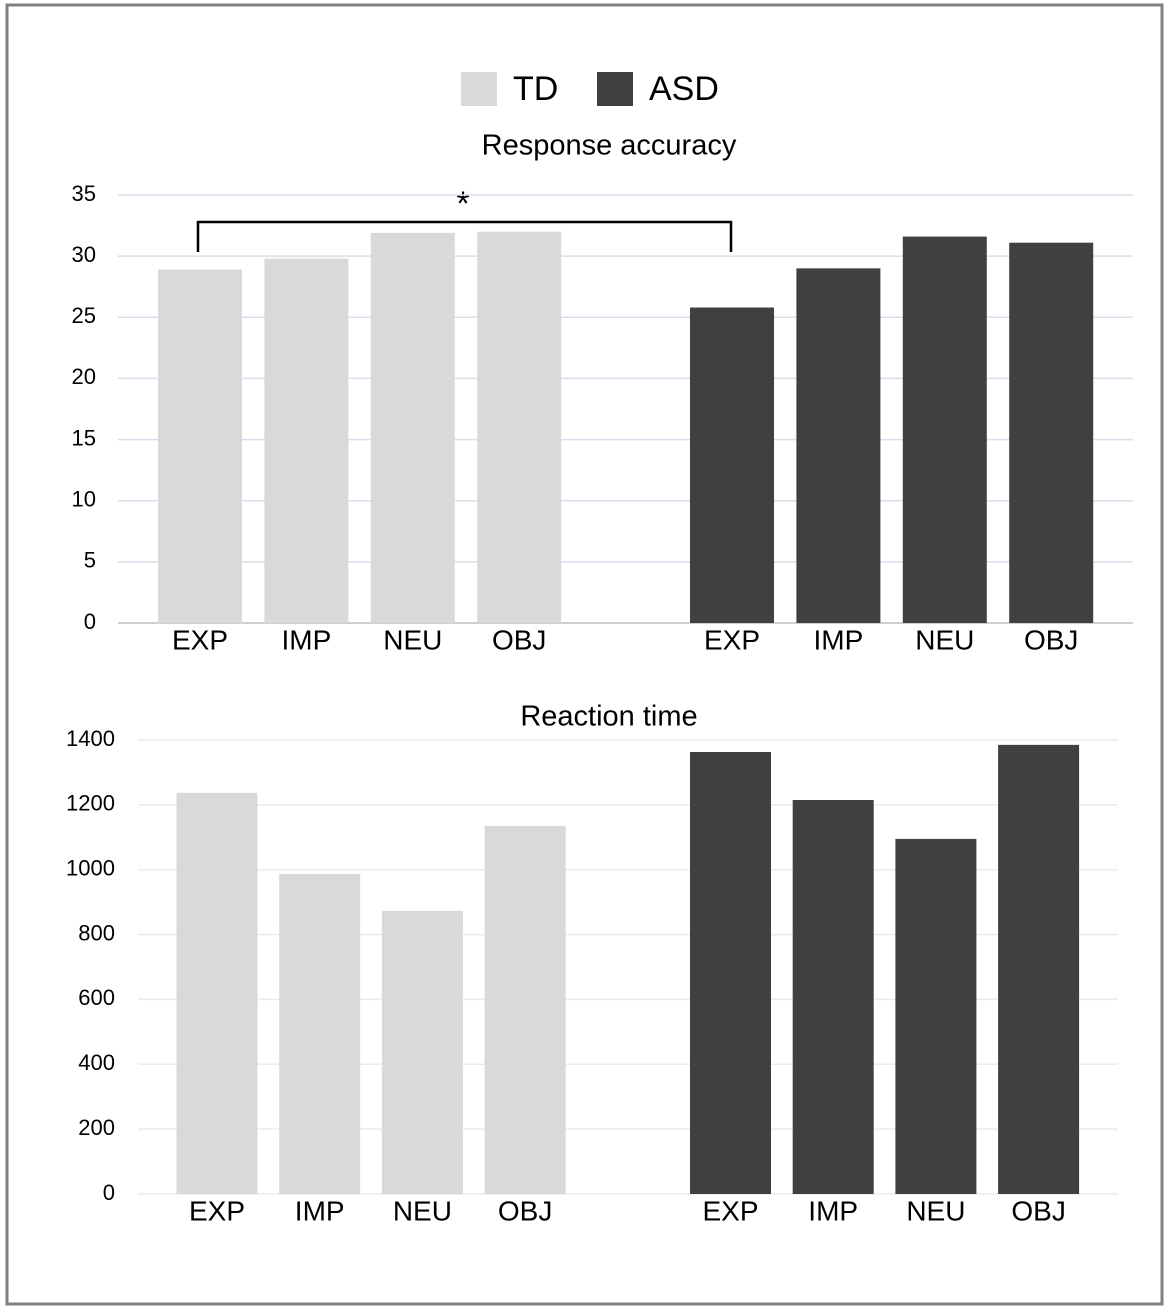 Image resolution: width=1169 pixels, height=1313 pixels. I want to click on y-tick-label: 1200, so click(90, 803).